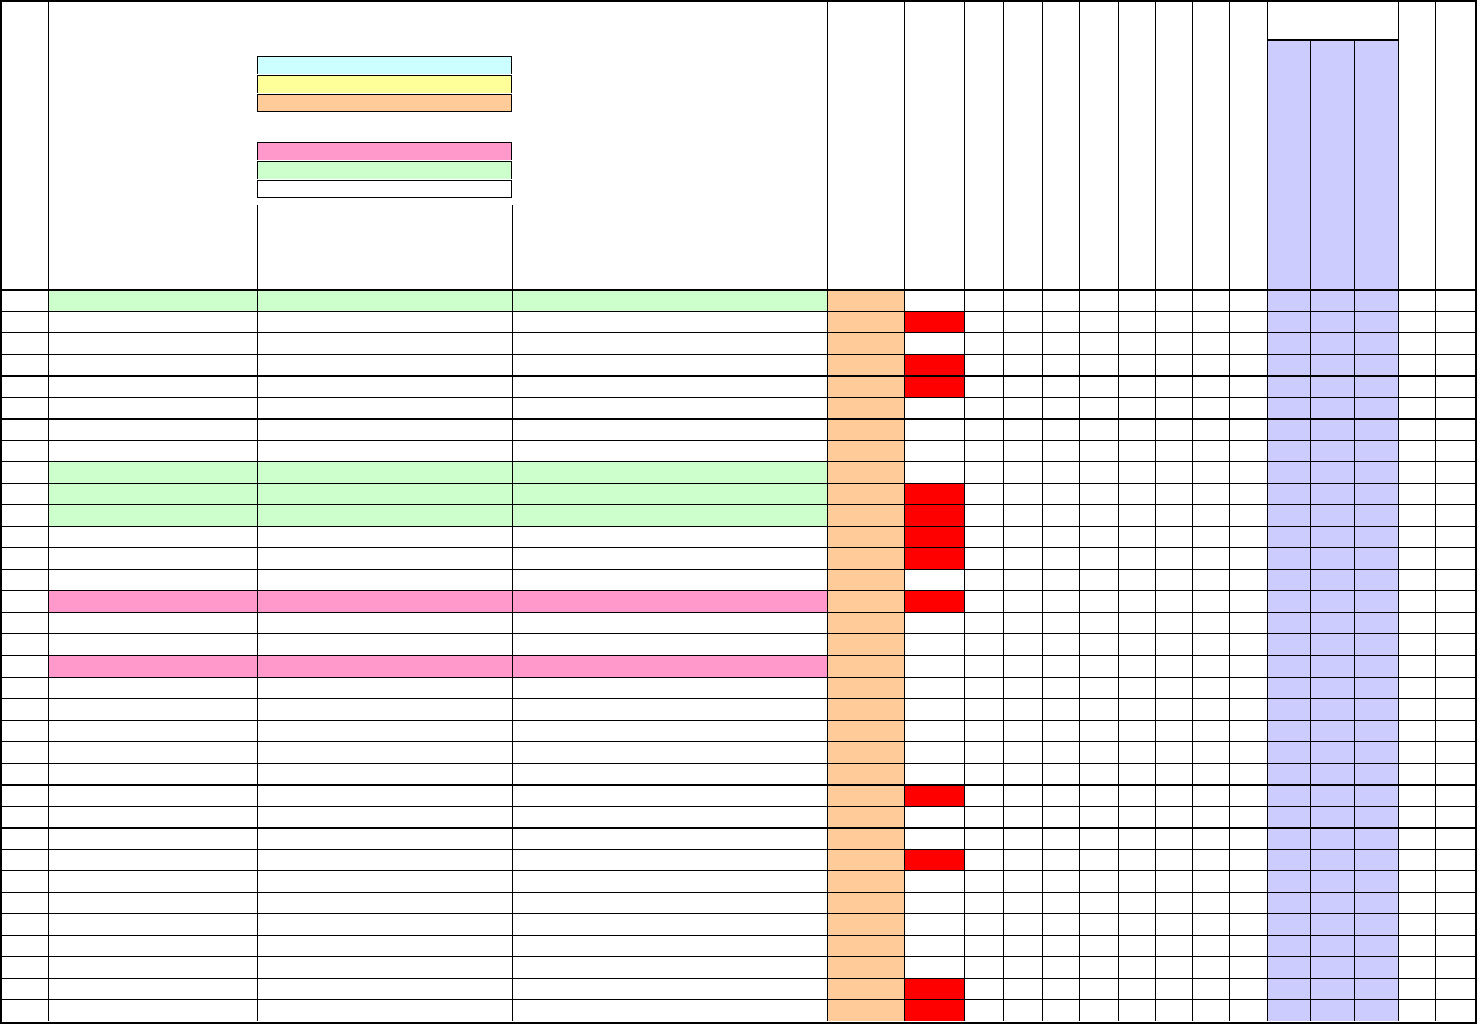 This screenshot has height=1024, width=1477. What do you see at coordinates (1332, 530) in the screenshot?
I see `lavender-column-group` at bounding box center [1332, 530].